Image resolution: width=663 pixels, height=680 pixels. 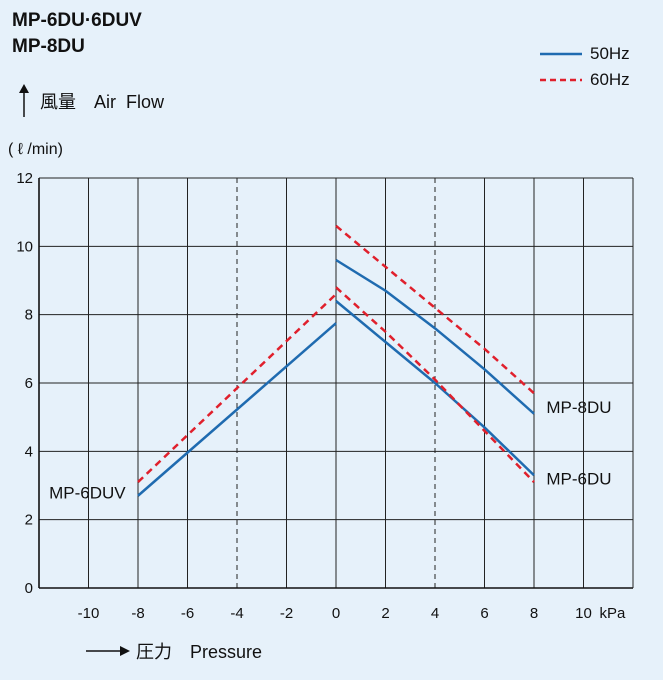 What do you see at coordinates (561, 54) in the screenshot?
I see `legend-solid-line-swatch` at bounding box center [561, 54].